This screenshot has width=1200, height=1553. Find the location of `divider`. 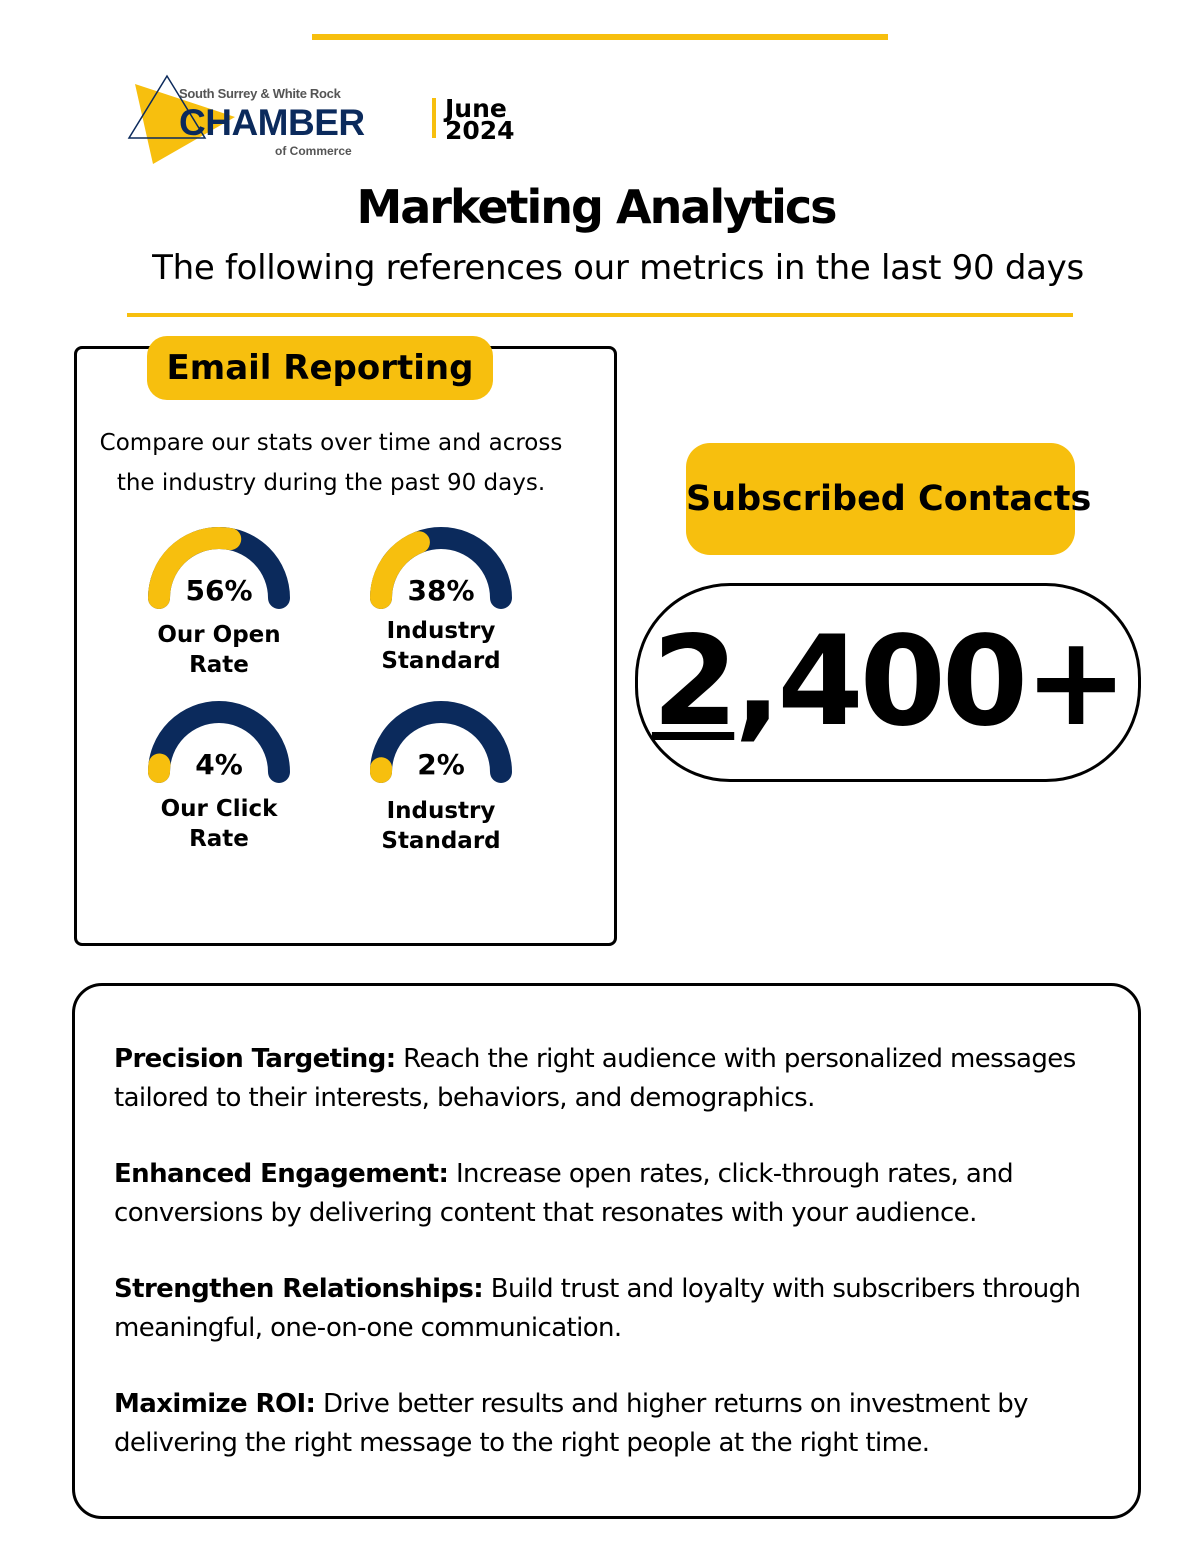

divider is located at coordinates (600, 315).